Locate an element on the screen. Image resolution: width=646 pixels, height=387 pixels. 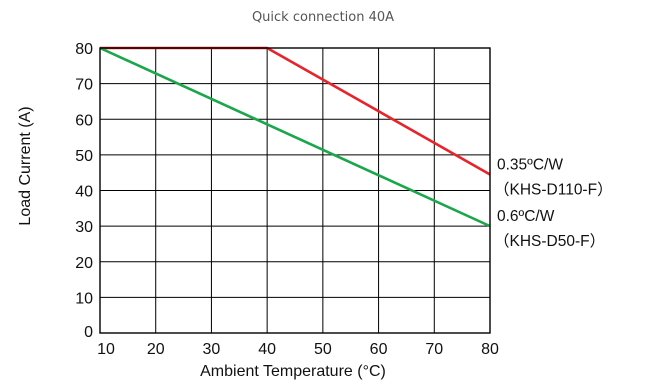
x-tick-label: 30 is located at coordinates (212, 349).